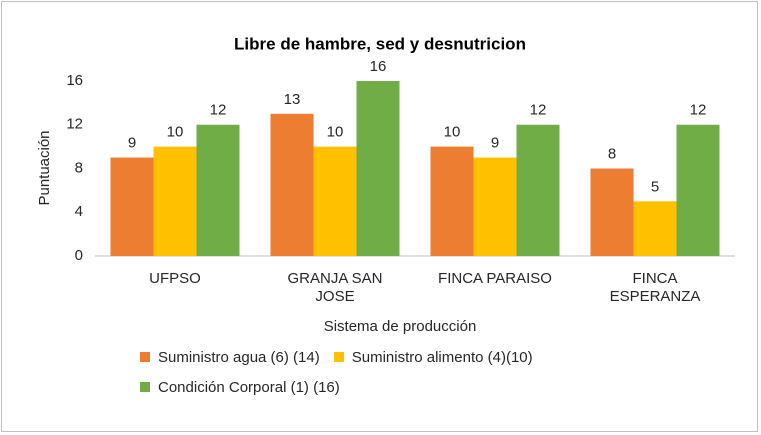 Image resolution: width=761 pixels, height=435 pixels. I want to click on value-label: 13, so click(292, 99).